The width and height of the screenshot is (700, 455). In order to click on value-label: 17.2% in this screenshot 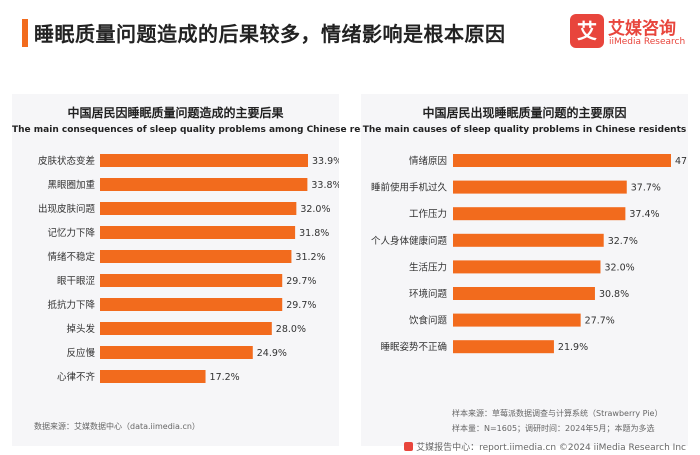, I will do `click(225, 377)`.